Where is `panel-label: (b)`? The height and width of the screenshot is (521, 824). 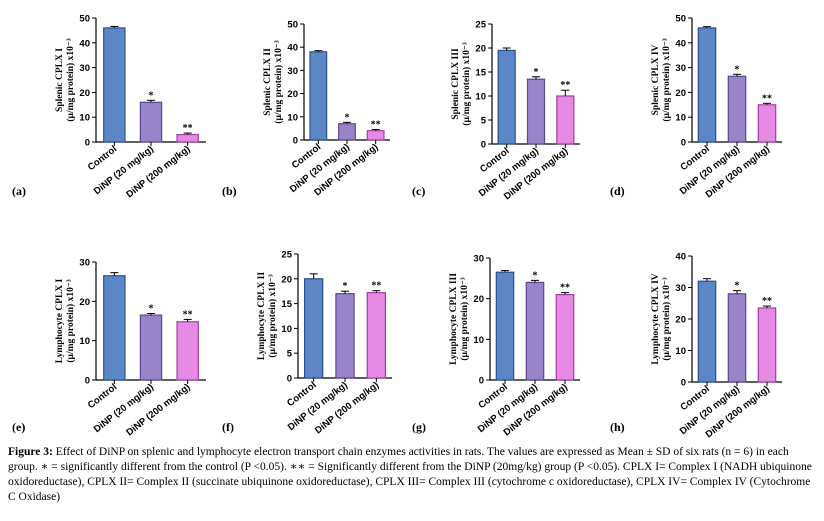 panel-label: (b) is located at coordinates (229, 191).